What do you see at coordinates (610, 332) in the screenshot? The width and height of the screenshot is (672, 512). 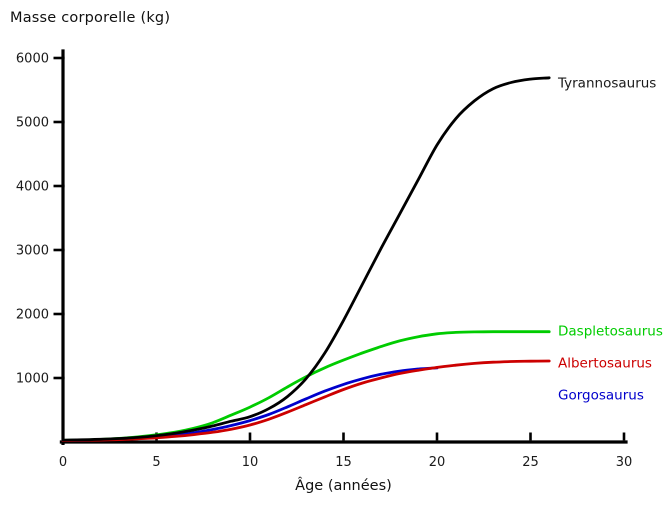 I see `label-daspletosaurus: Daspletosaurus` at bounding box center [610, 332].